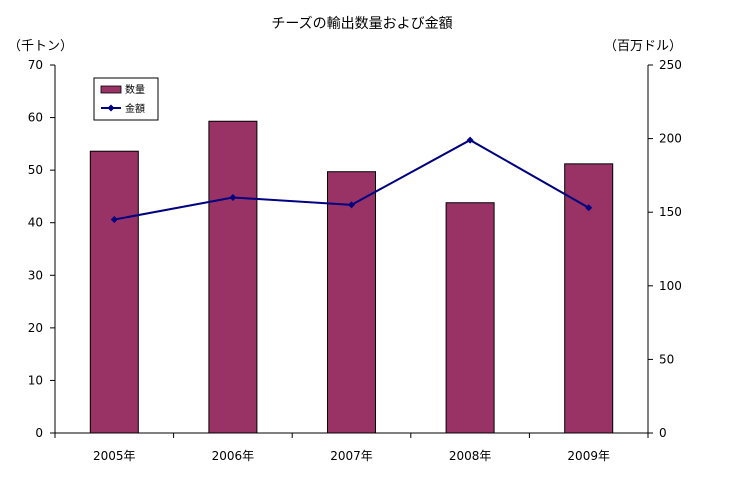 This screenshot has height=486, width=732. Describe the element at coordinates (666, 359) in the screenshot. I see `right-tick-label: 50` at that location.